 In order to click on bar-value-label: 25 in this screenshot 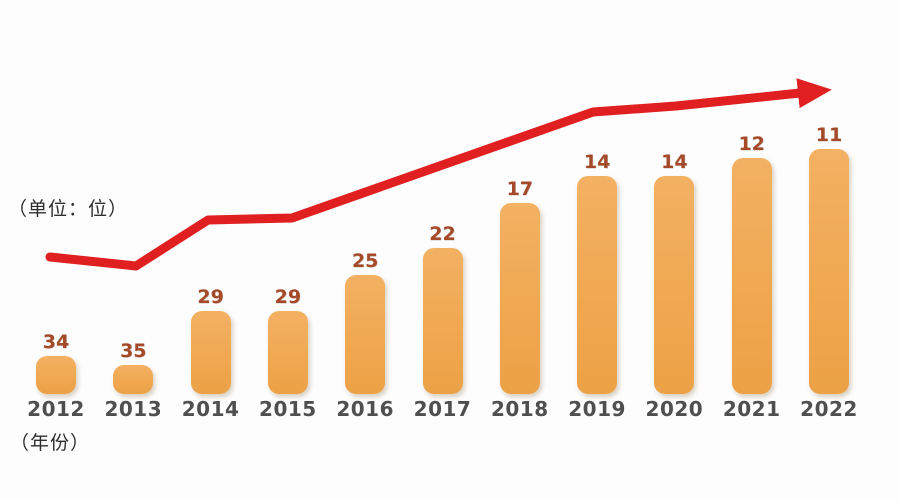, I will do `click(365, 261)`.